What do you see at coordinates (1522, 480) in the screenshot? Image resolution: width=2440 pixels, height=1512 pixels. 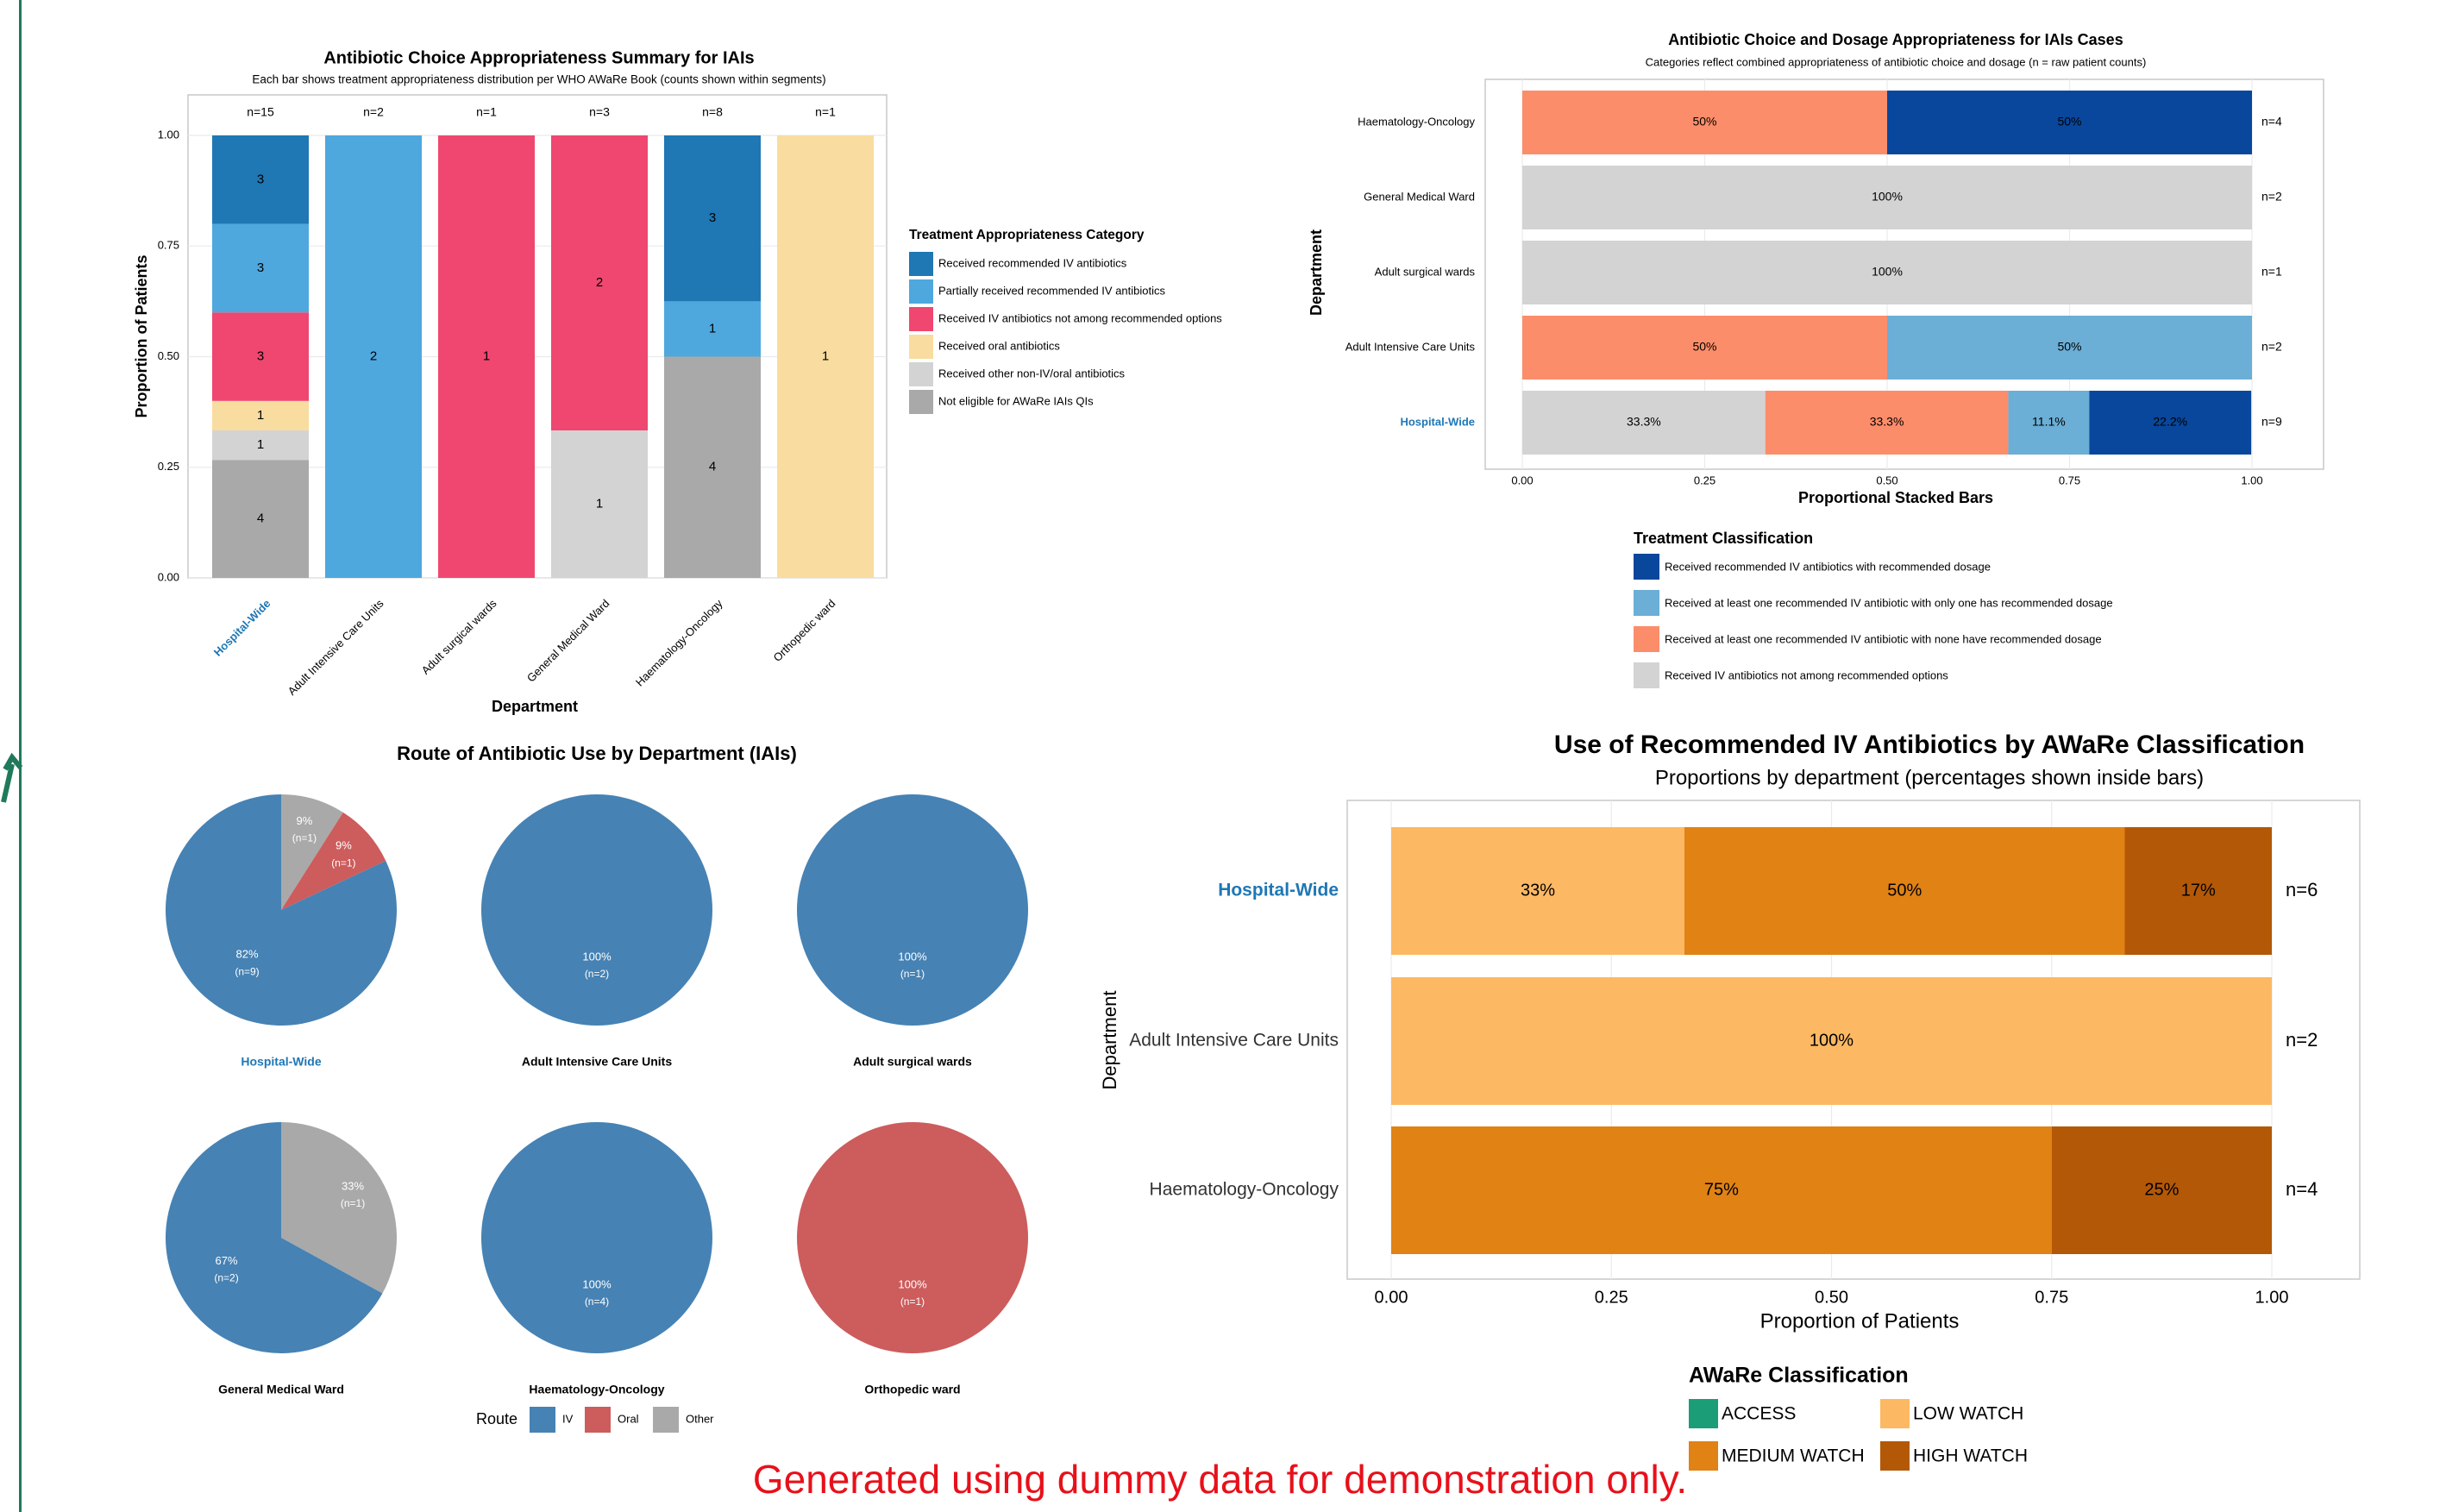 I see `chart2-xtick-label: 0.00` at bounding box center [1522, 480].